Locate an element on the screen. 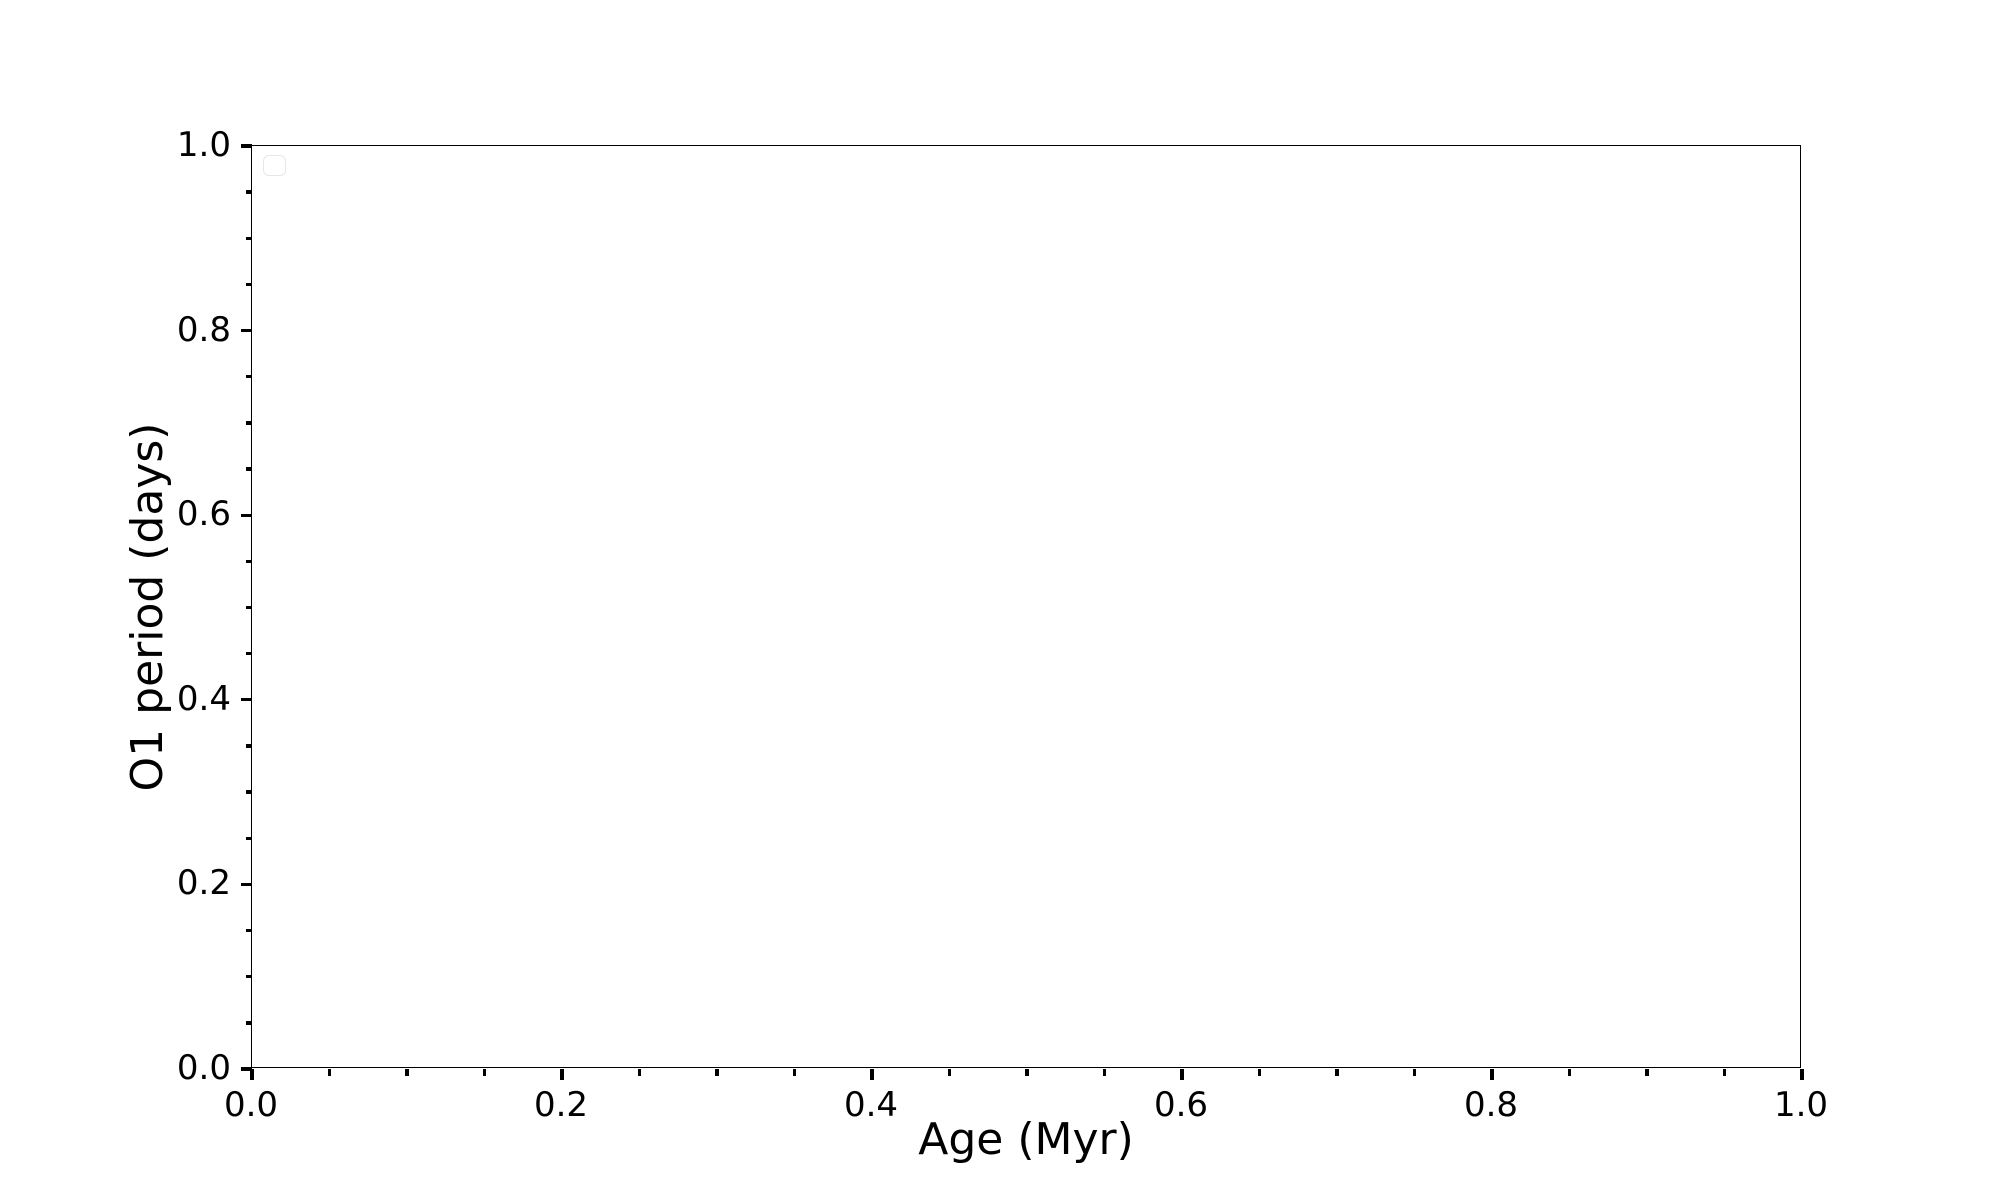 This screenshot has width=2000, height=1200. x-tick-label: 0.2 is located at coordinates (561, 1105).